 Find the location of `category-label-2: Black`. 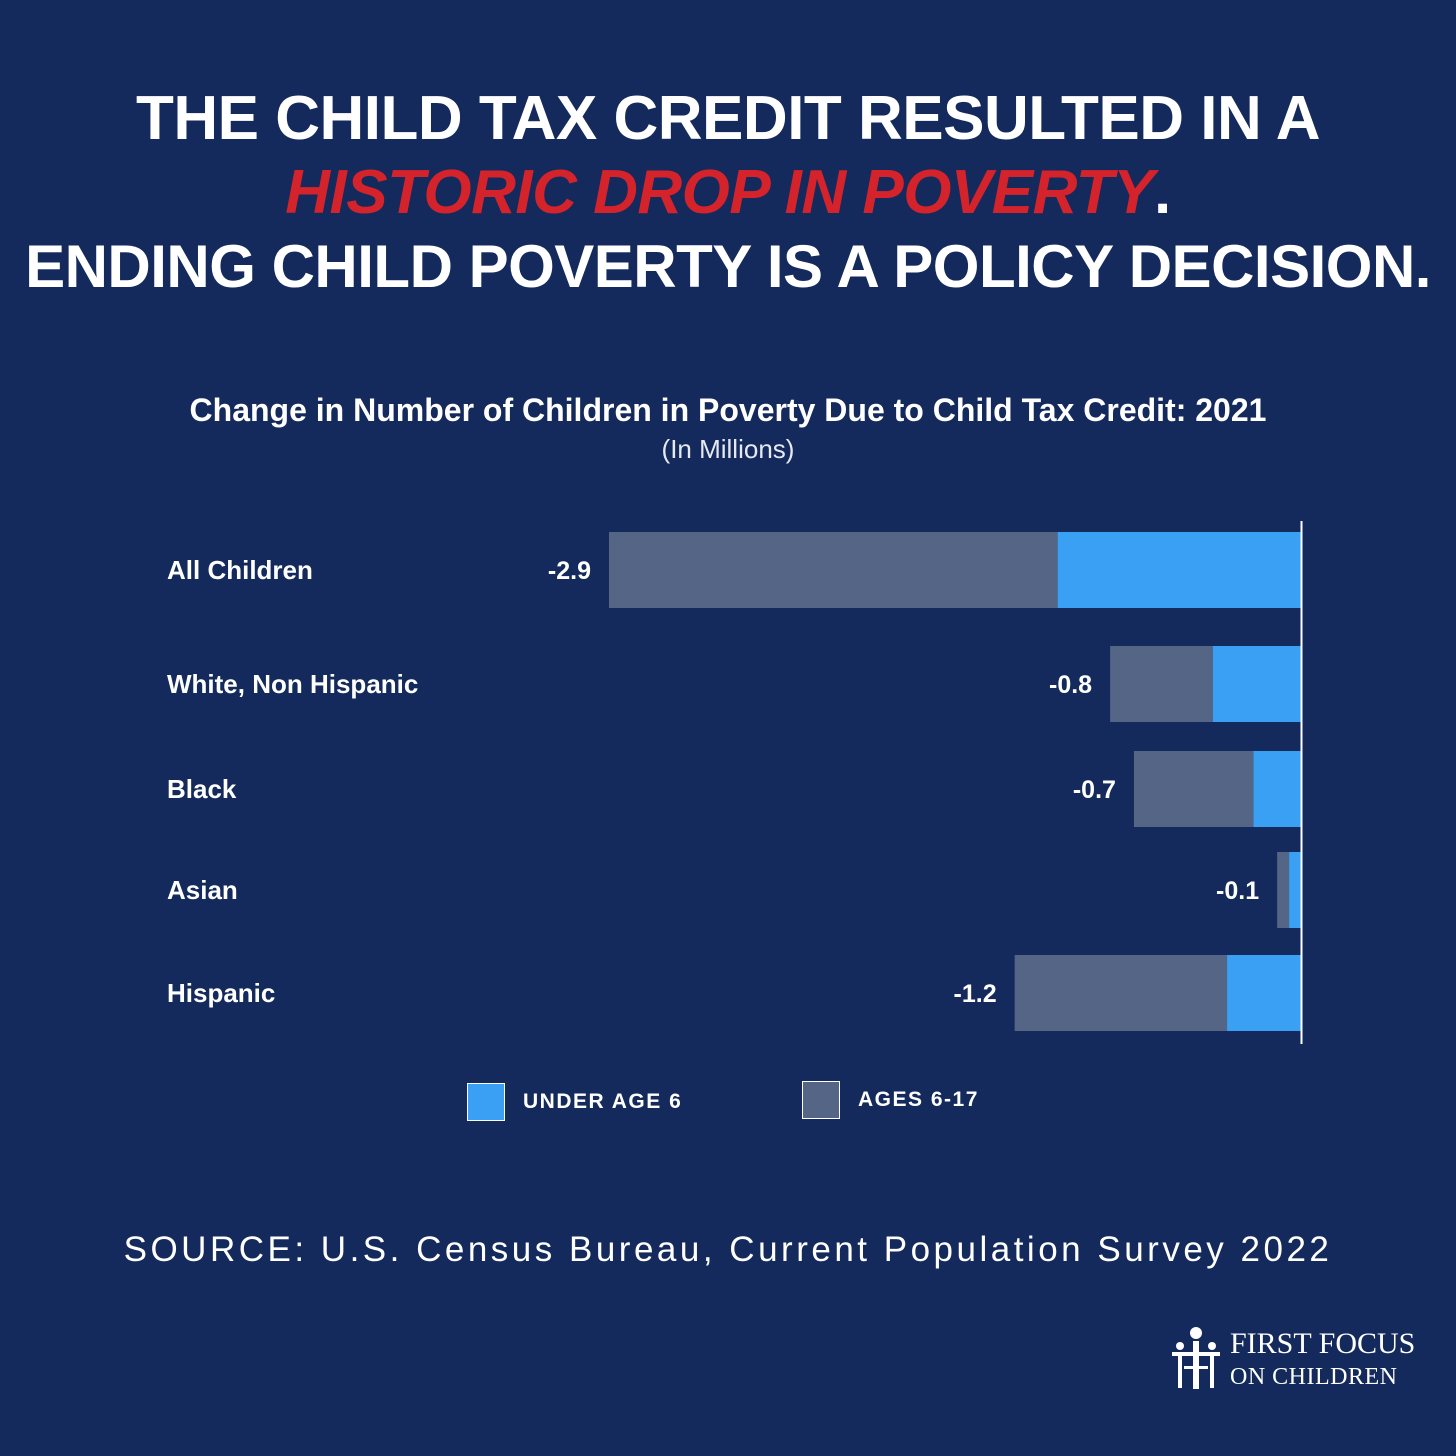

category-label-2: Black is located at coordinates (202, 789).